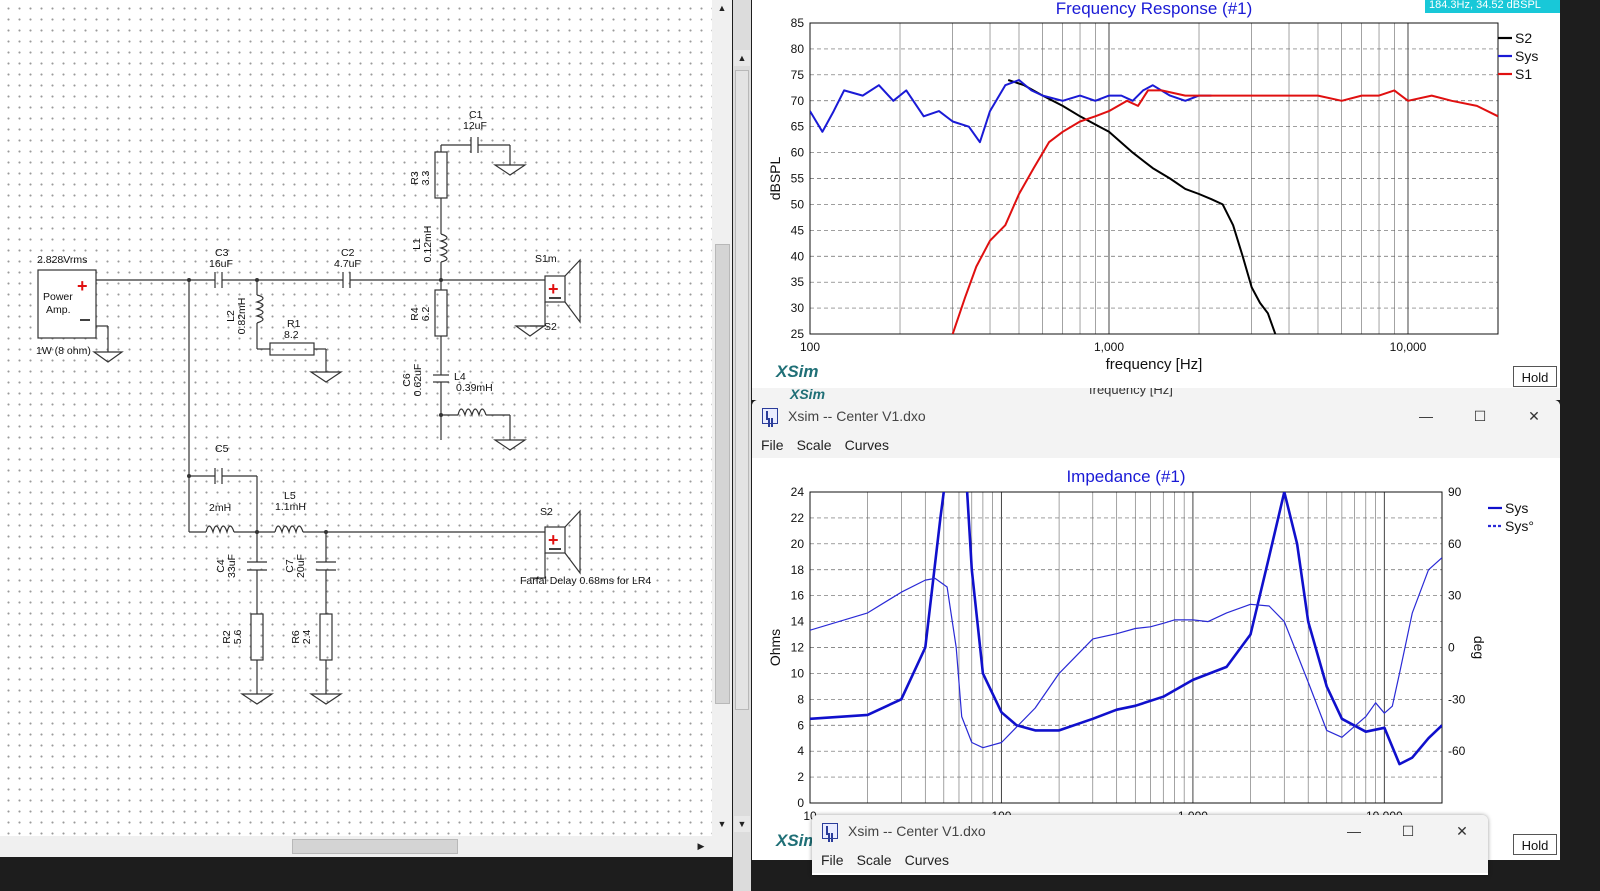 The height and width of the screenshot is (891, 1600). What do you see at coordinates (474, 388) in the screenshot?
I see `l4-value: 0.39mH` at bounding box center [474, 388].